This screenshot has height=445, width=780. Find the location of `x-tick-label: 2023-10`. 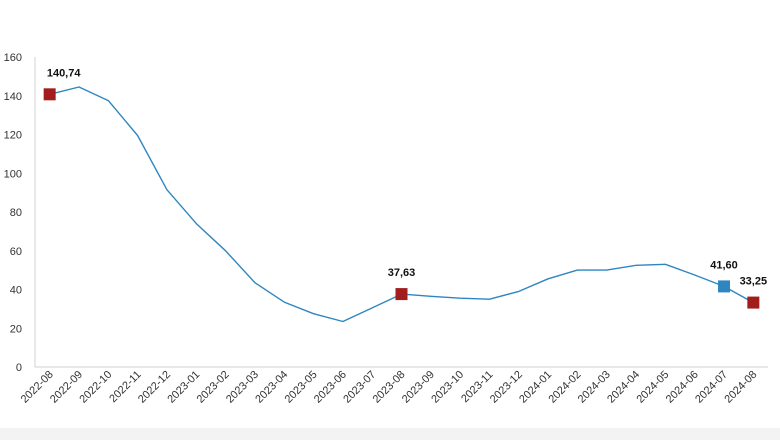

x-tick-label: 2023-10 is located at coordinates (447, 387).